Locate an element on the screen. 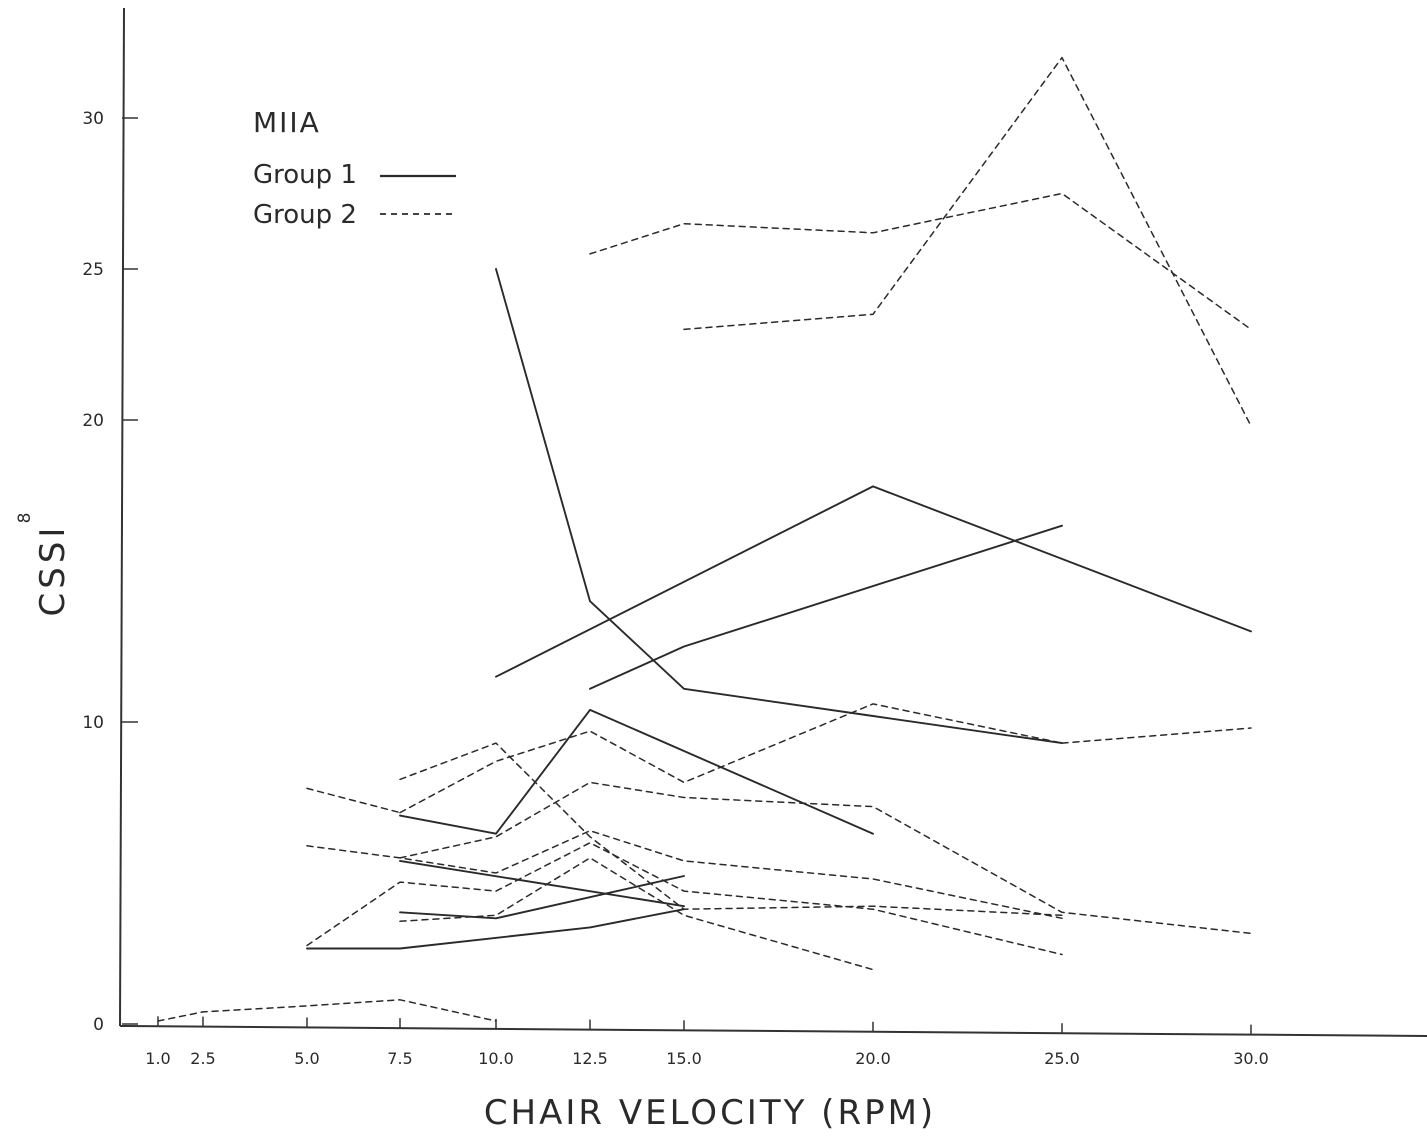 The height and width of the screenshot is (1137, 1427). legend-title: MIIA is located at coordinates (287, 122).